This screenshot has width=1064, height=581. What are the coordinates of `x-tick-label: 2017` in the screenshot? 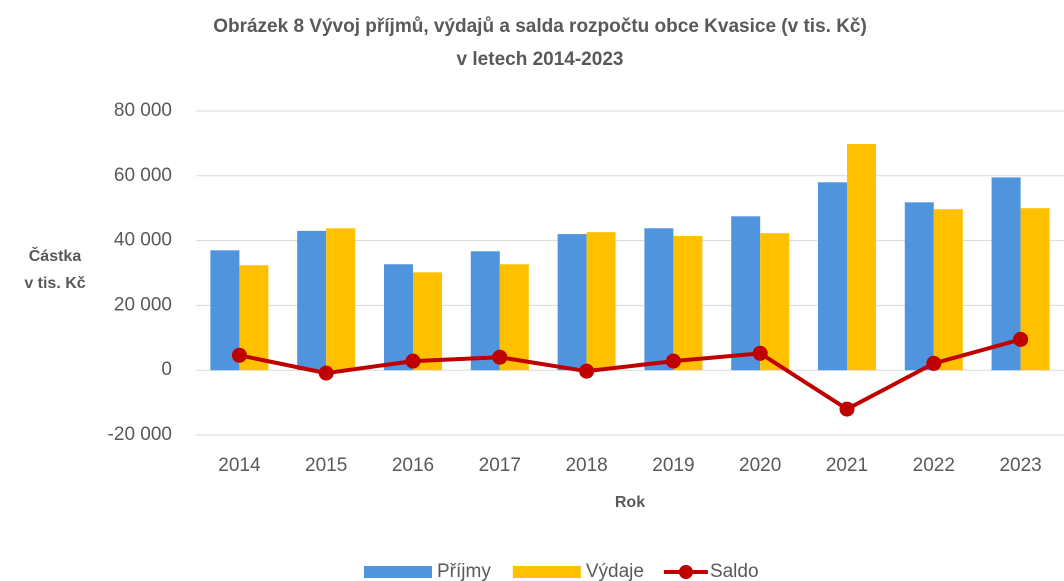 It's located at (500, 465).